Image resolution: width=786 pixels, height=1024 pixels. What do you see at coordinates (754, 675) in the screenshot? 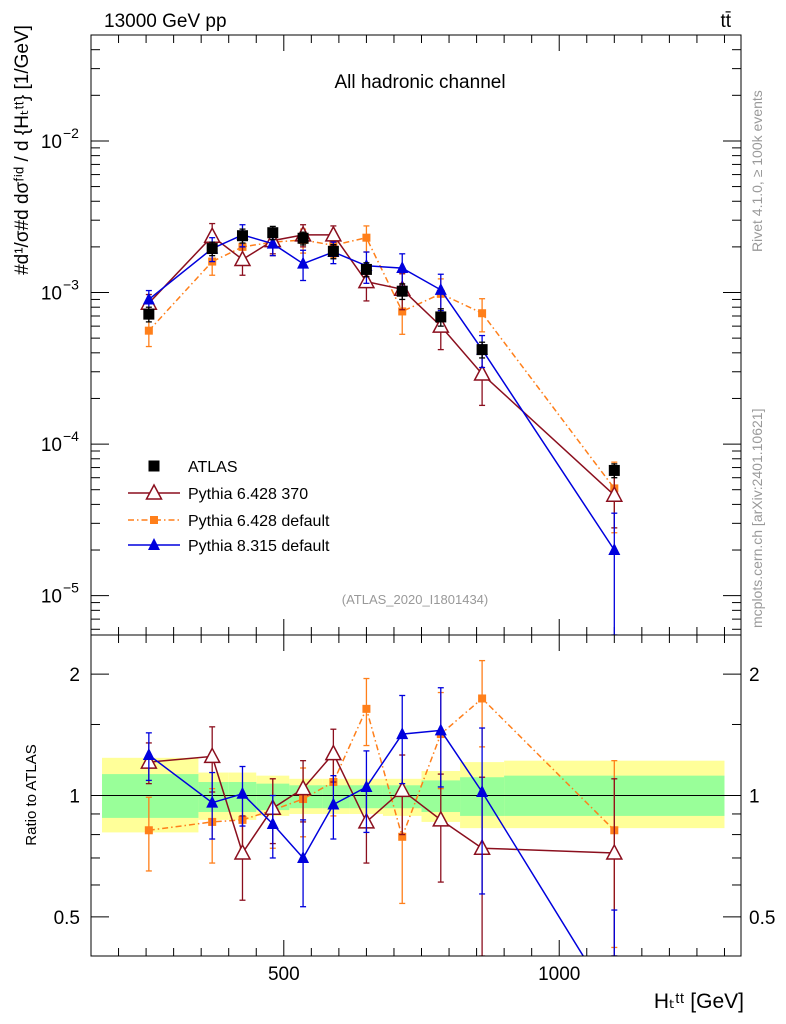
I see `ratio-ytick-label-right: 2` at bounding box center [754, 675].